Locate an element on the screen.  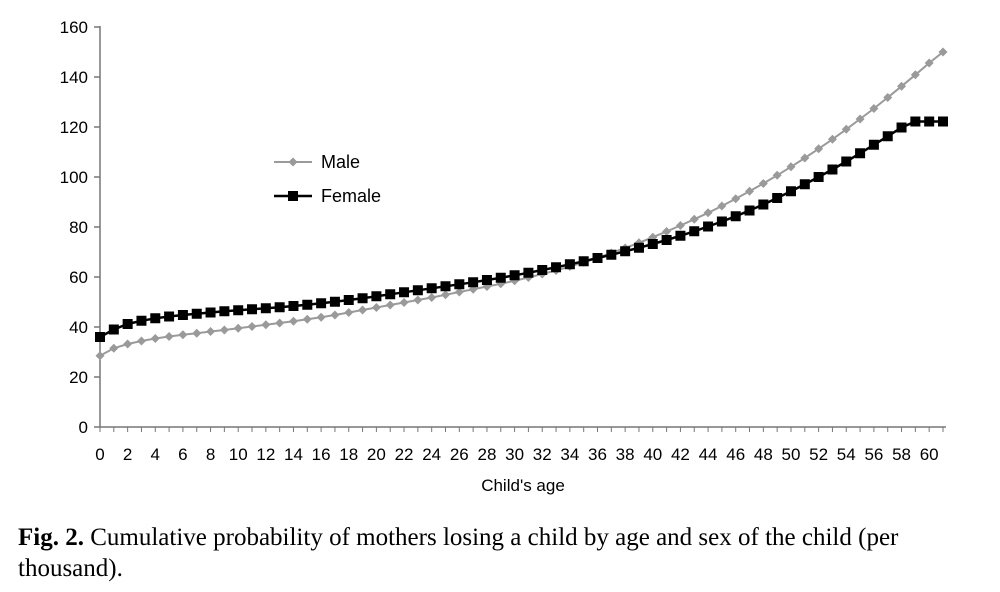
x-tick-label: 42 is located at coordinates (680, 454).